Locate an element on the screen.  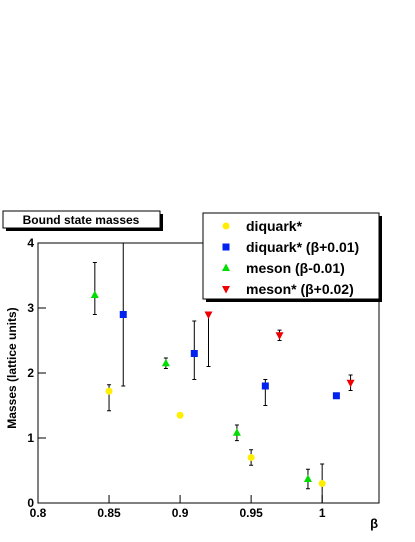
title-box is located at coordinates (81, 219).